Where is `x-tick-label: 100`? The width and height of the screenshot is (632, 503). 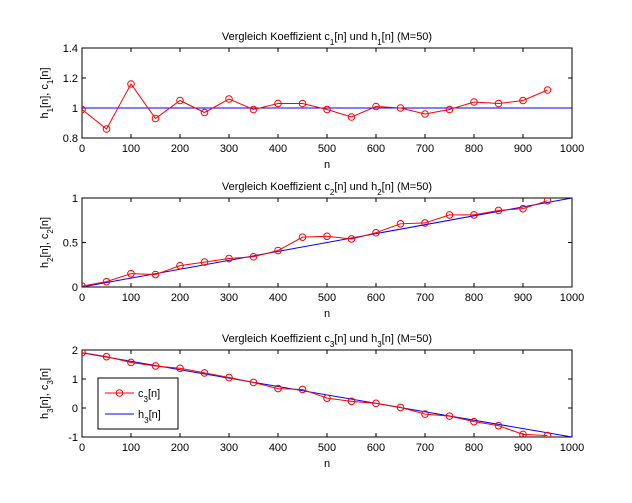 x-tick-label: 100 is located at coordinates (131, 448).